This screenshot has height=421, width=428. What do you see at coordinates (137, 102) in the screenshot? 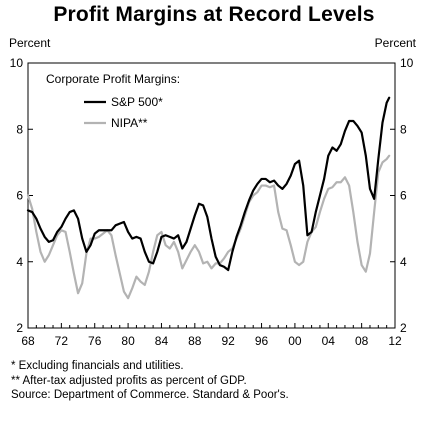
I see `legend-label-s-p-500: S&P 500*` at bounding box center [137, 102].